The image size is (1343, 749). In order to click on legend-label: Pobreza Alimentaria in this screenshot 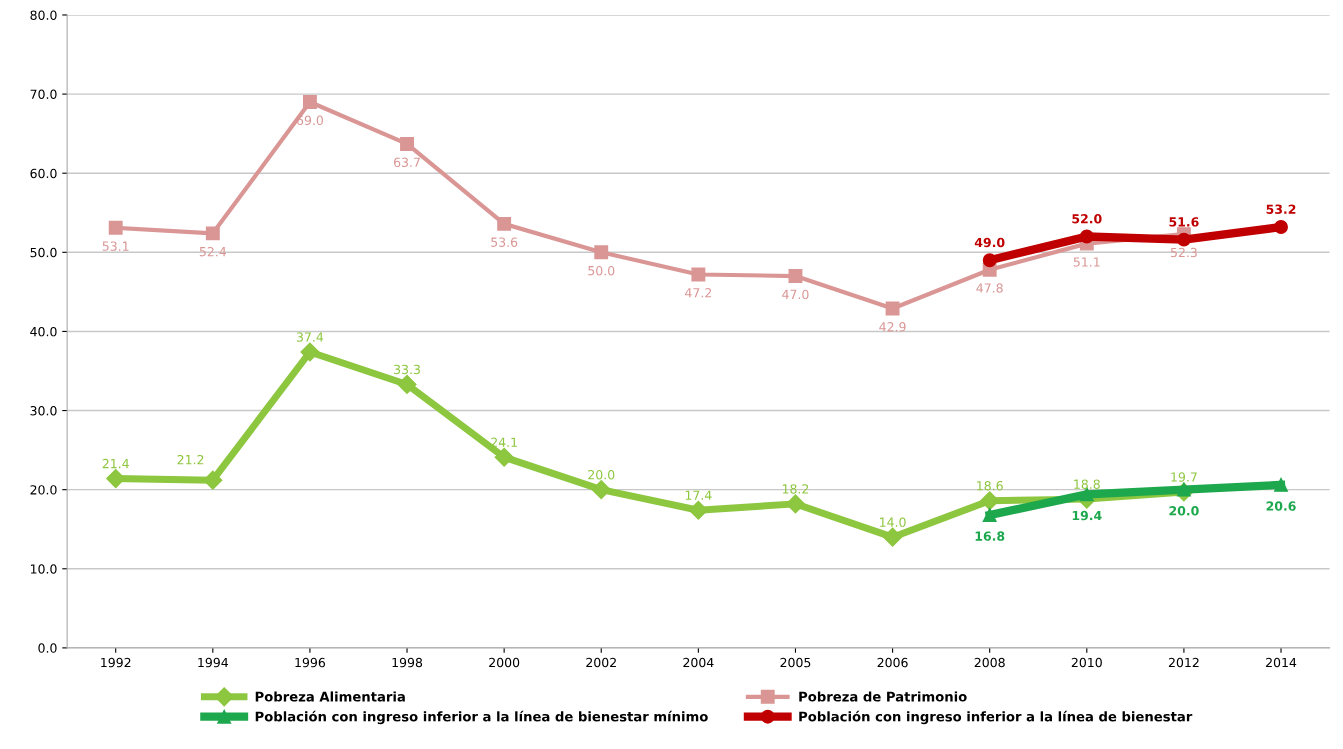, I will do `click(330, 696)`.